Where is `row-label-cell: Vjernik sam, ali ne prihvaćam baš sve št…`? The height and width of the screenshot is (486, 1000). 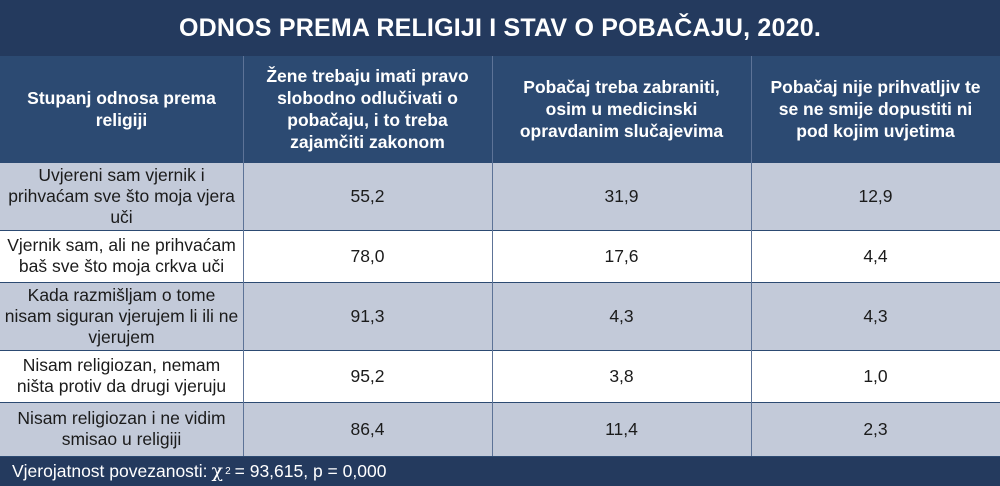
row-label-cell: Vjernik sam, ali ne prihvaćam baš sve št… is located at coordinates (121, 255).